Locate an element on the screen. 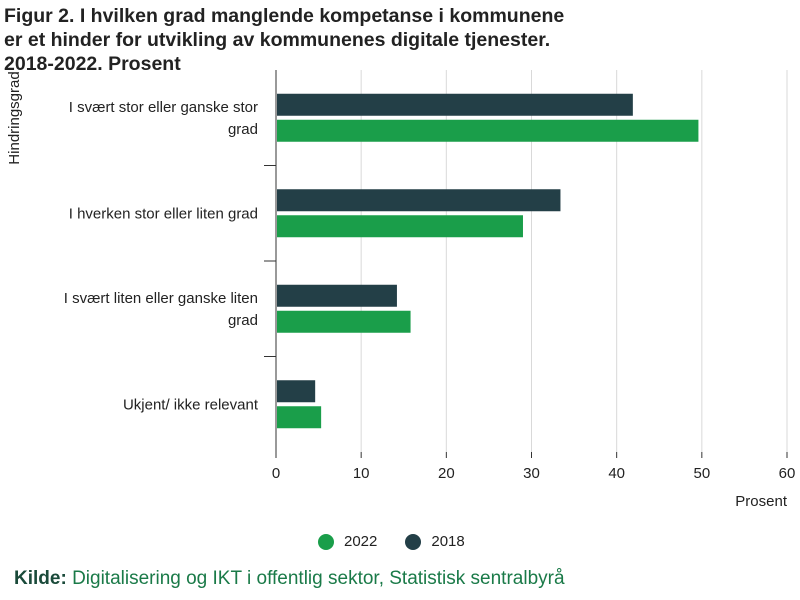 Image resolution: width=800 pixels, height=600 pixels. y-axis-title: Hindringsgrad is located at coordinates (14, 117).